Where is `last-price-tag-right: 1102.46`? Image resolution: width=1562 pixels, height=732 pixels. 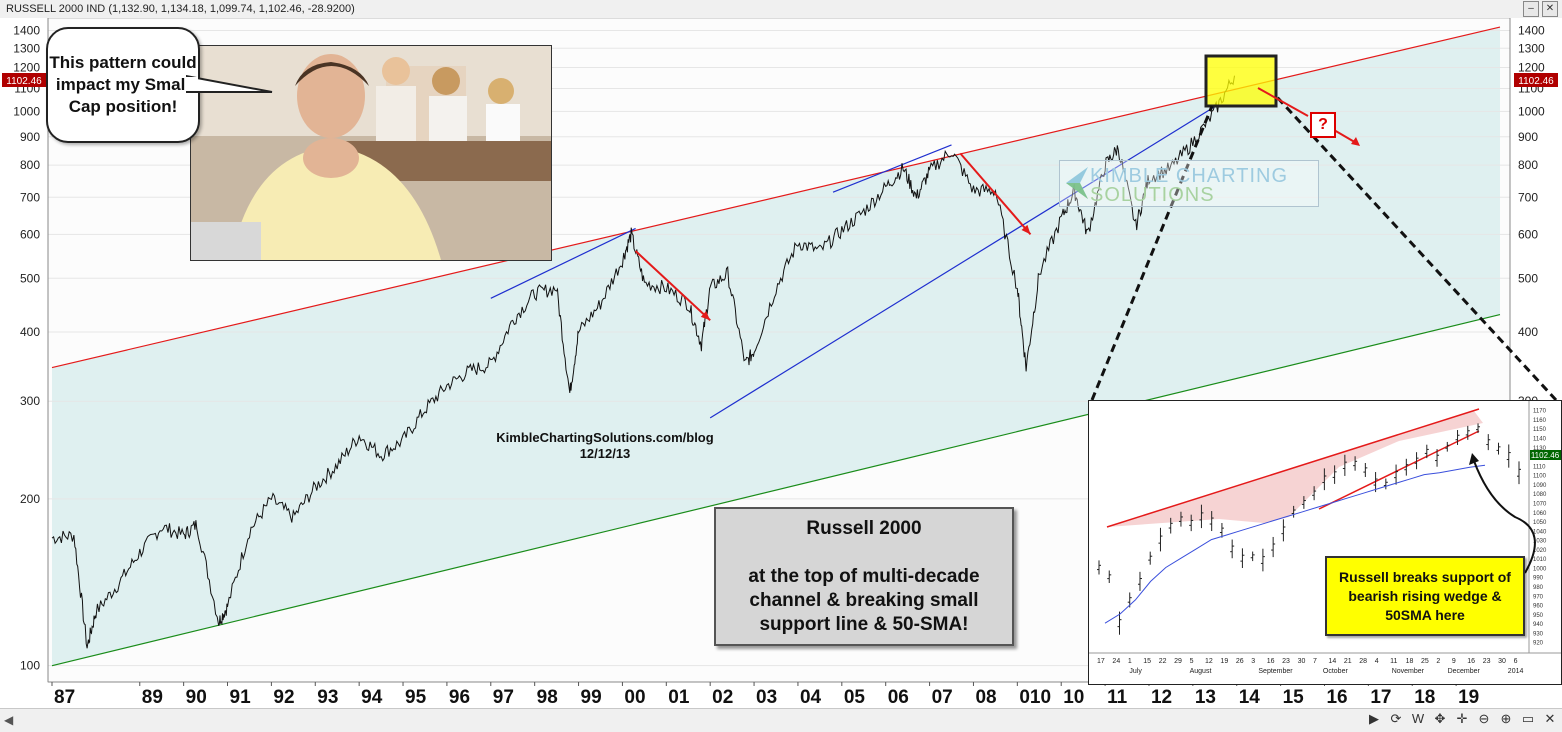 last-price-tag-right: 1102.46 is located at coordinates (1536, 80).